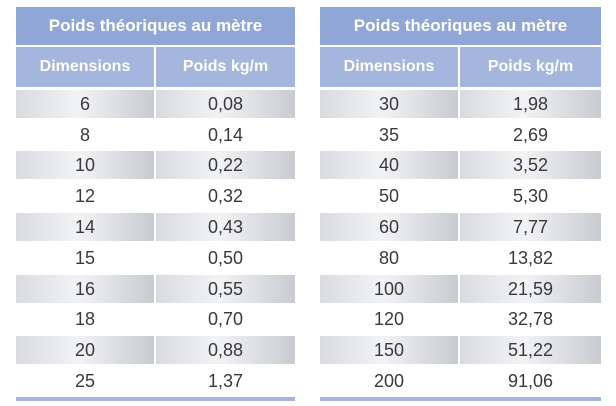  What do you see at coordinates (155, 381) in the screenshot?
I see `table-row: 25 1,37` at bounding box center [155, 381].